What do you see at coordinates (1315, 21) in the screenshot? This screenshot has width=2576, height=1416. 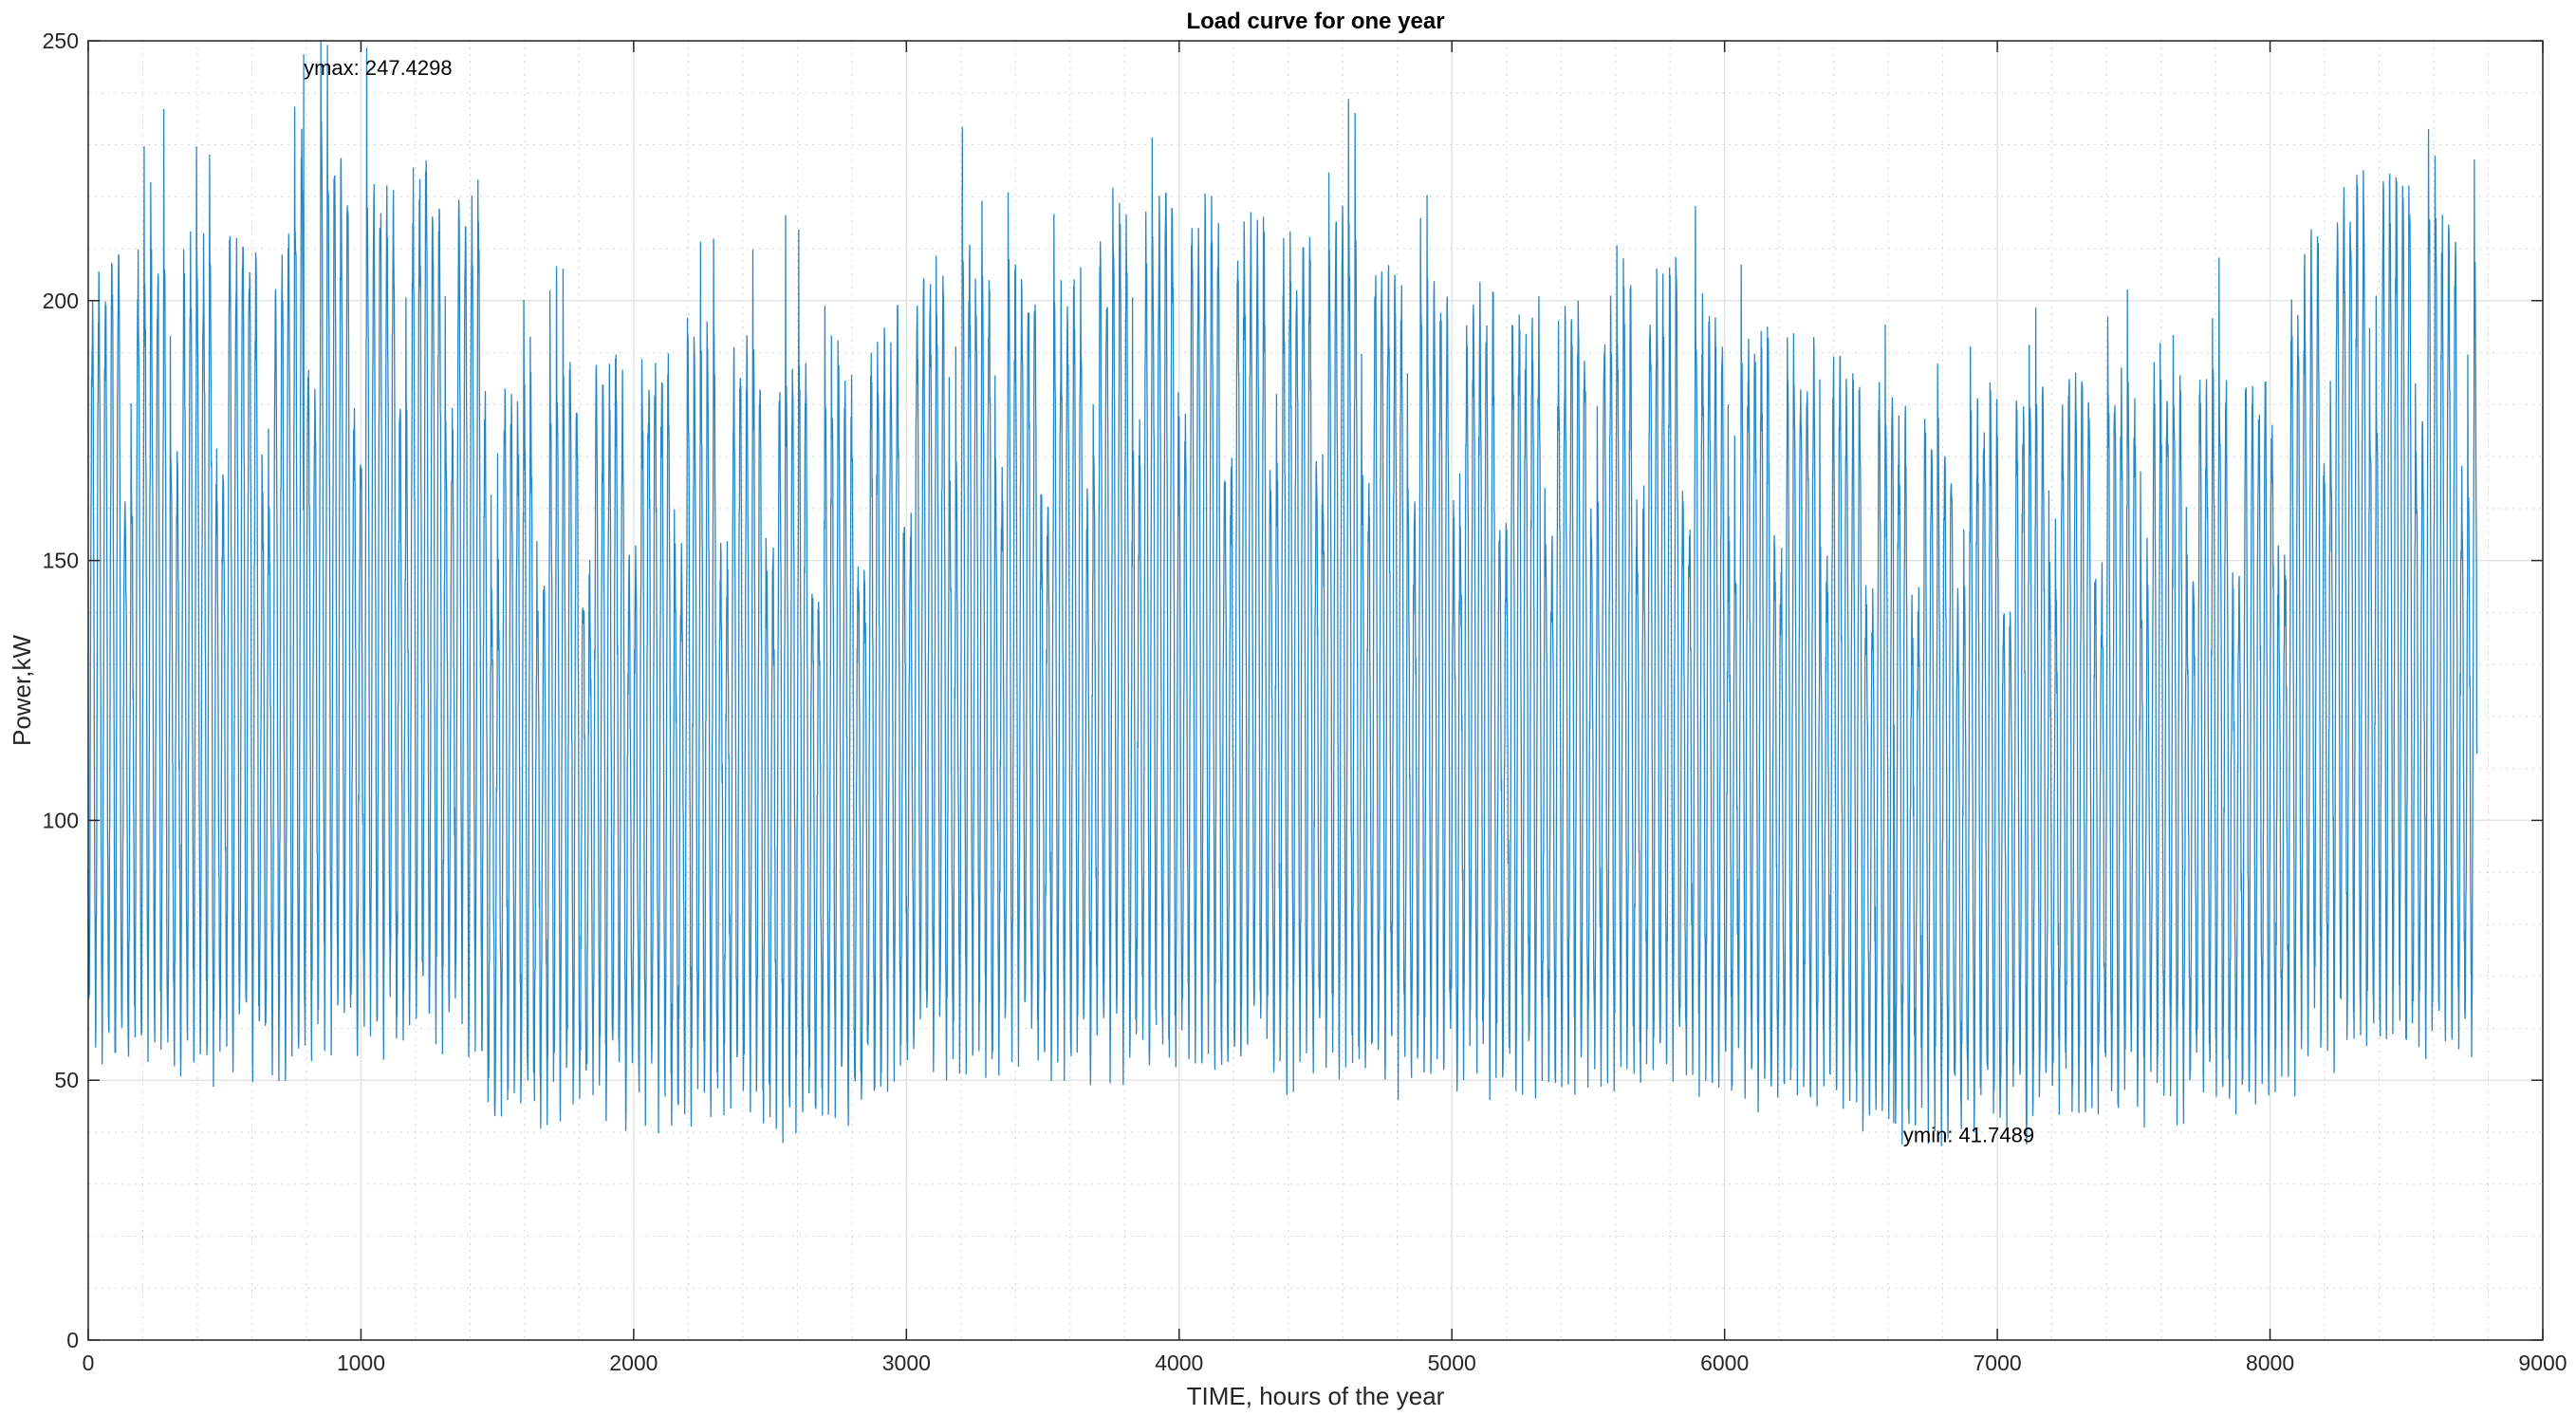 I see `chart-title: Load curve for one year` at bounding box center [1315, 21].